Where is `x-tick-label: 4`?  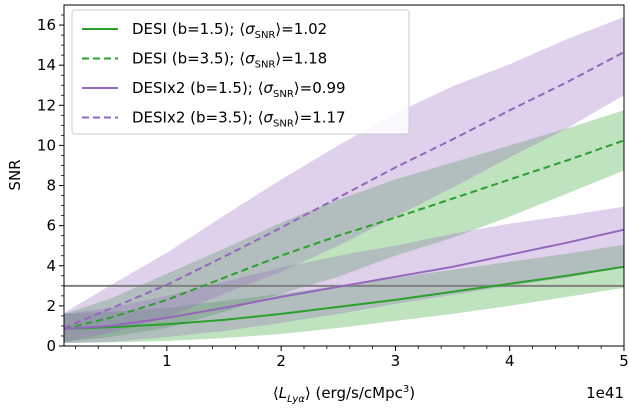
x-tick-label: 4 is located at coordinates (510, 361).